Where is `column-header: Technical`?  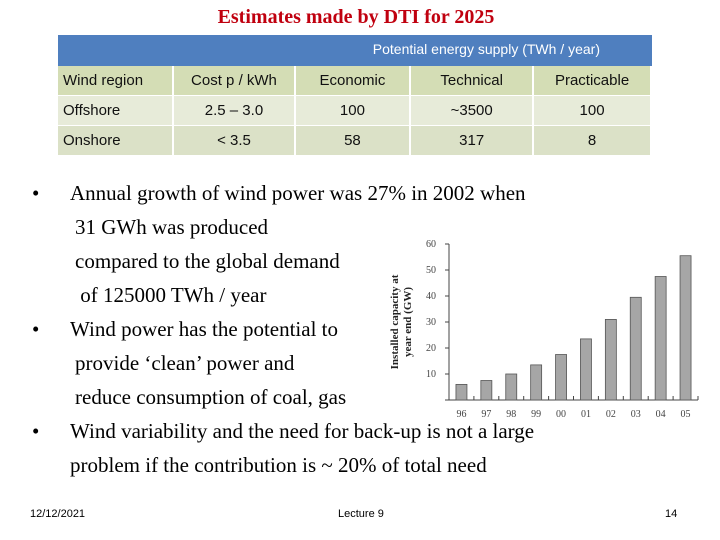 column-header: Technical is located at coordinates (472, 81).